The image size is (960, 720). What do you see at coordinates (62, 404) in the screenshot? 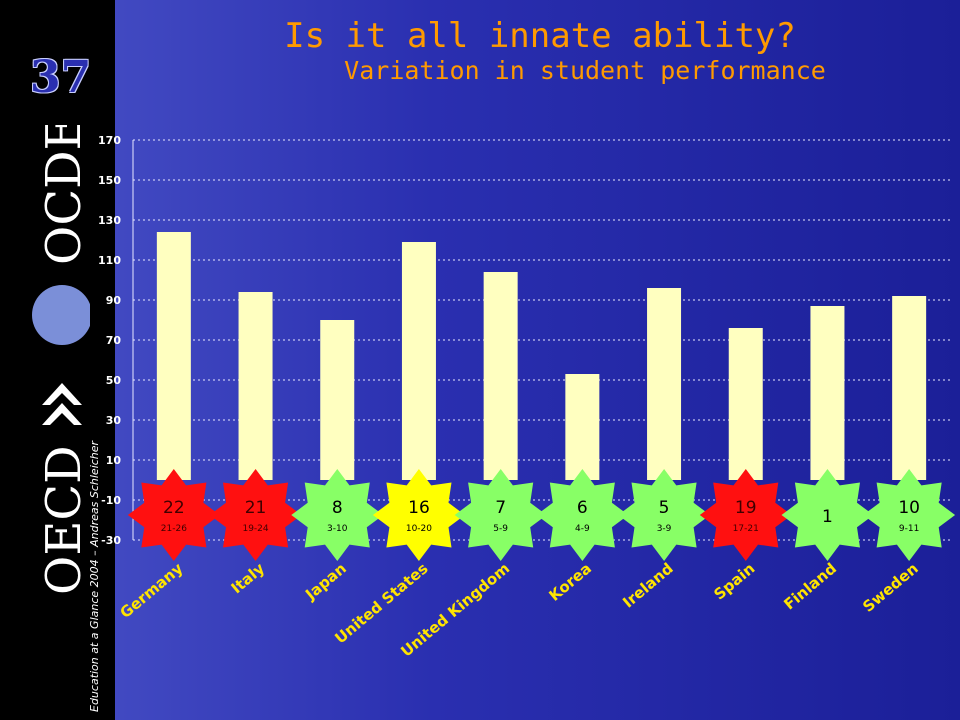
I see `logo-chevrons-icon` at bounding box center [62, 404].